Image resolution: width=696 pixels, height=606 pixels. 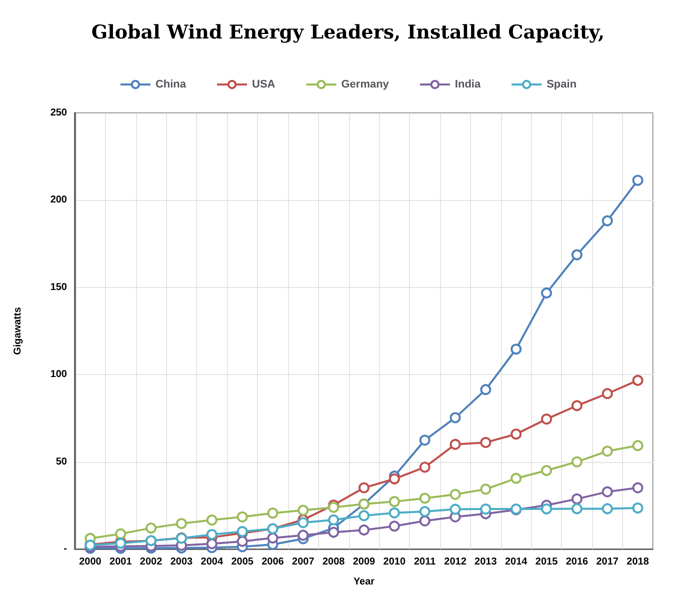 What do you see at coordinates (334, 562) in the screenshot?
I see `x-tick-label: 2008` at bounding box center [334, 562].